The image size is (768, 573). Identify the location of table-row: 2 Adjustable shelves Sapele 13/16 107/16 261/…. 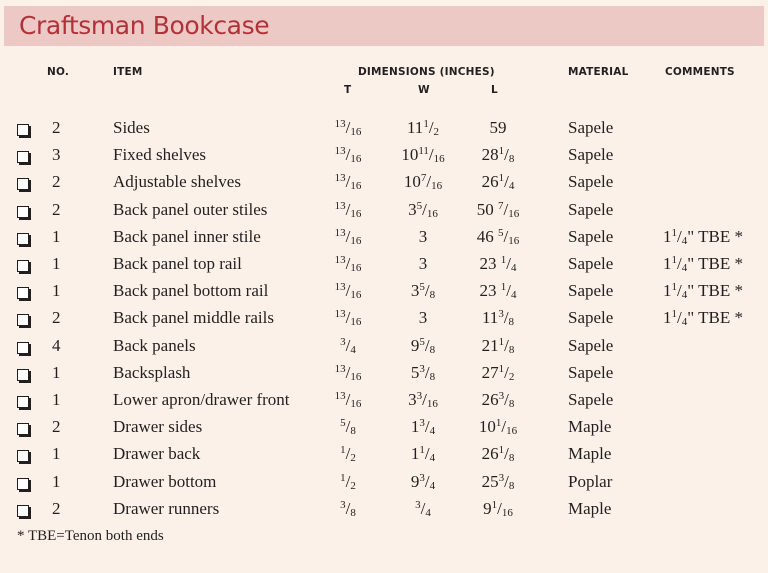
(384, 182).